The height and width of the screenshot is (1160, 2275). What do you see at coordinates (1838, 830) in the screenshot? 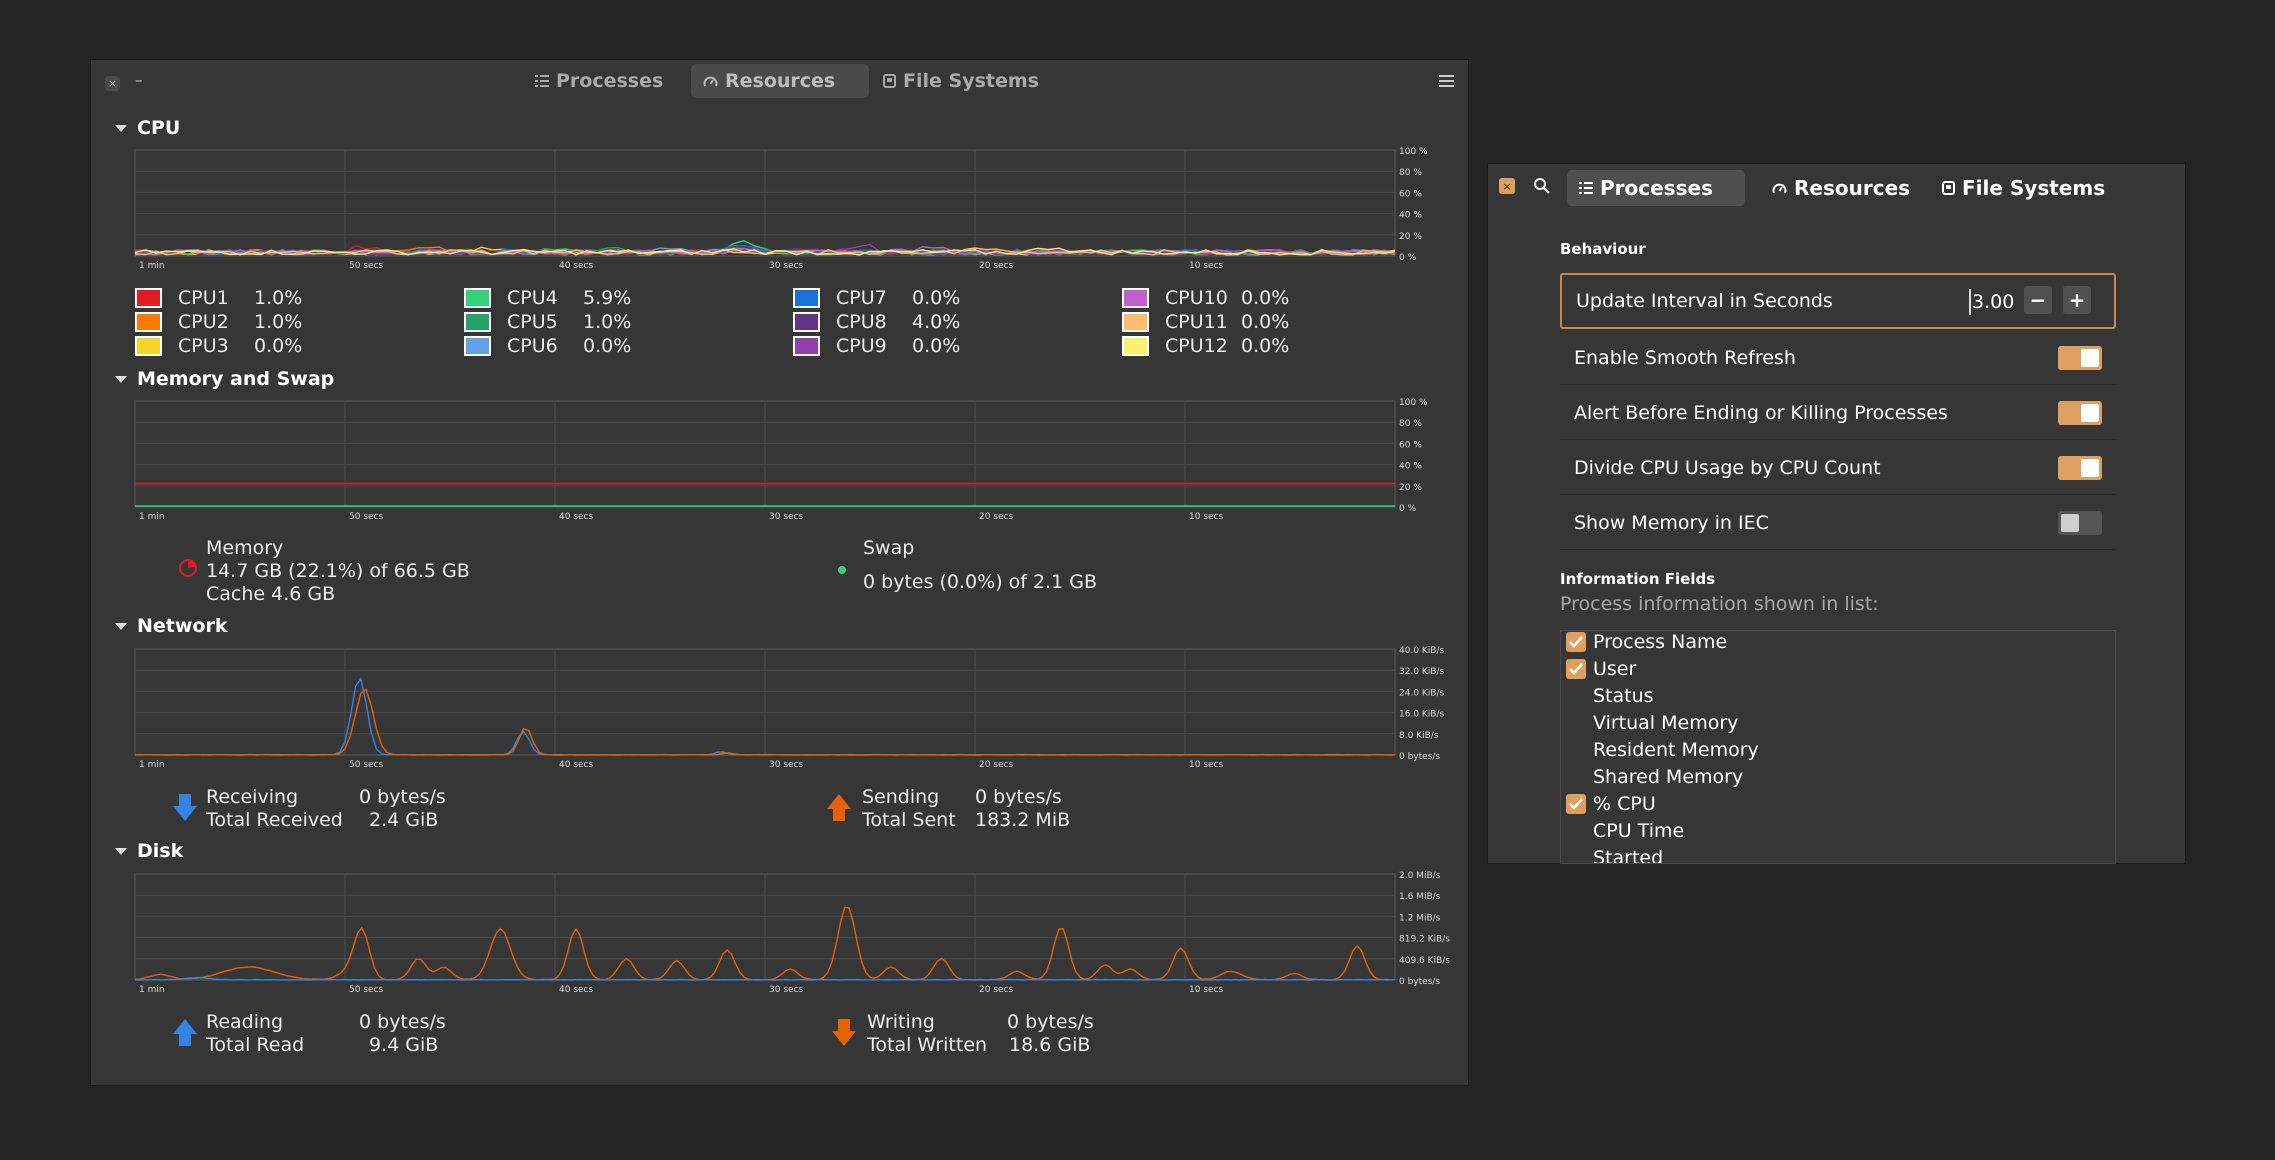
I see `field-row: CPU Time` at bounding box center [1838, 830].